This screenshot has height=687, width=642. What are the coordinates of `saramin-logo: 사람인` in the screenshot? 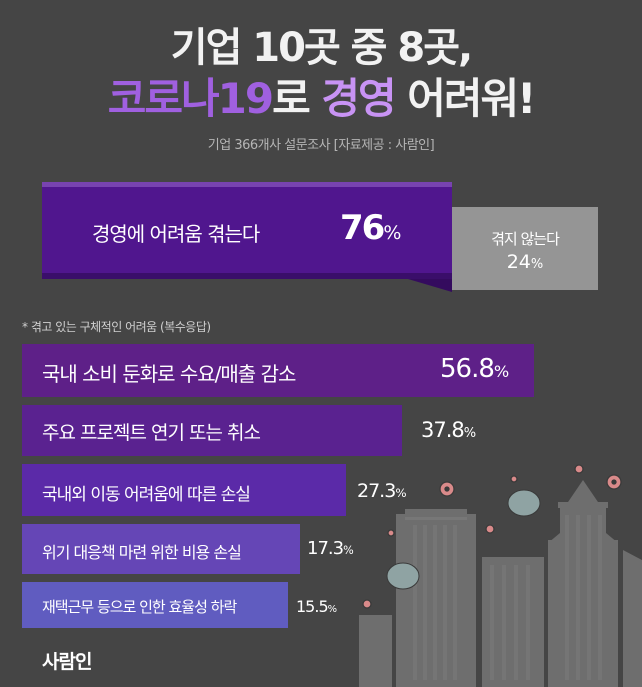 It's located at (67, 662).